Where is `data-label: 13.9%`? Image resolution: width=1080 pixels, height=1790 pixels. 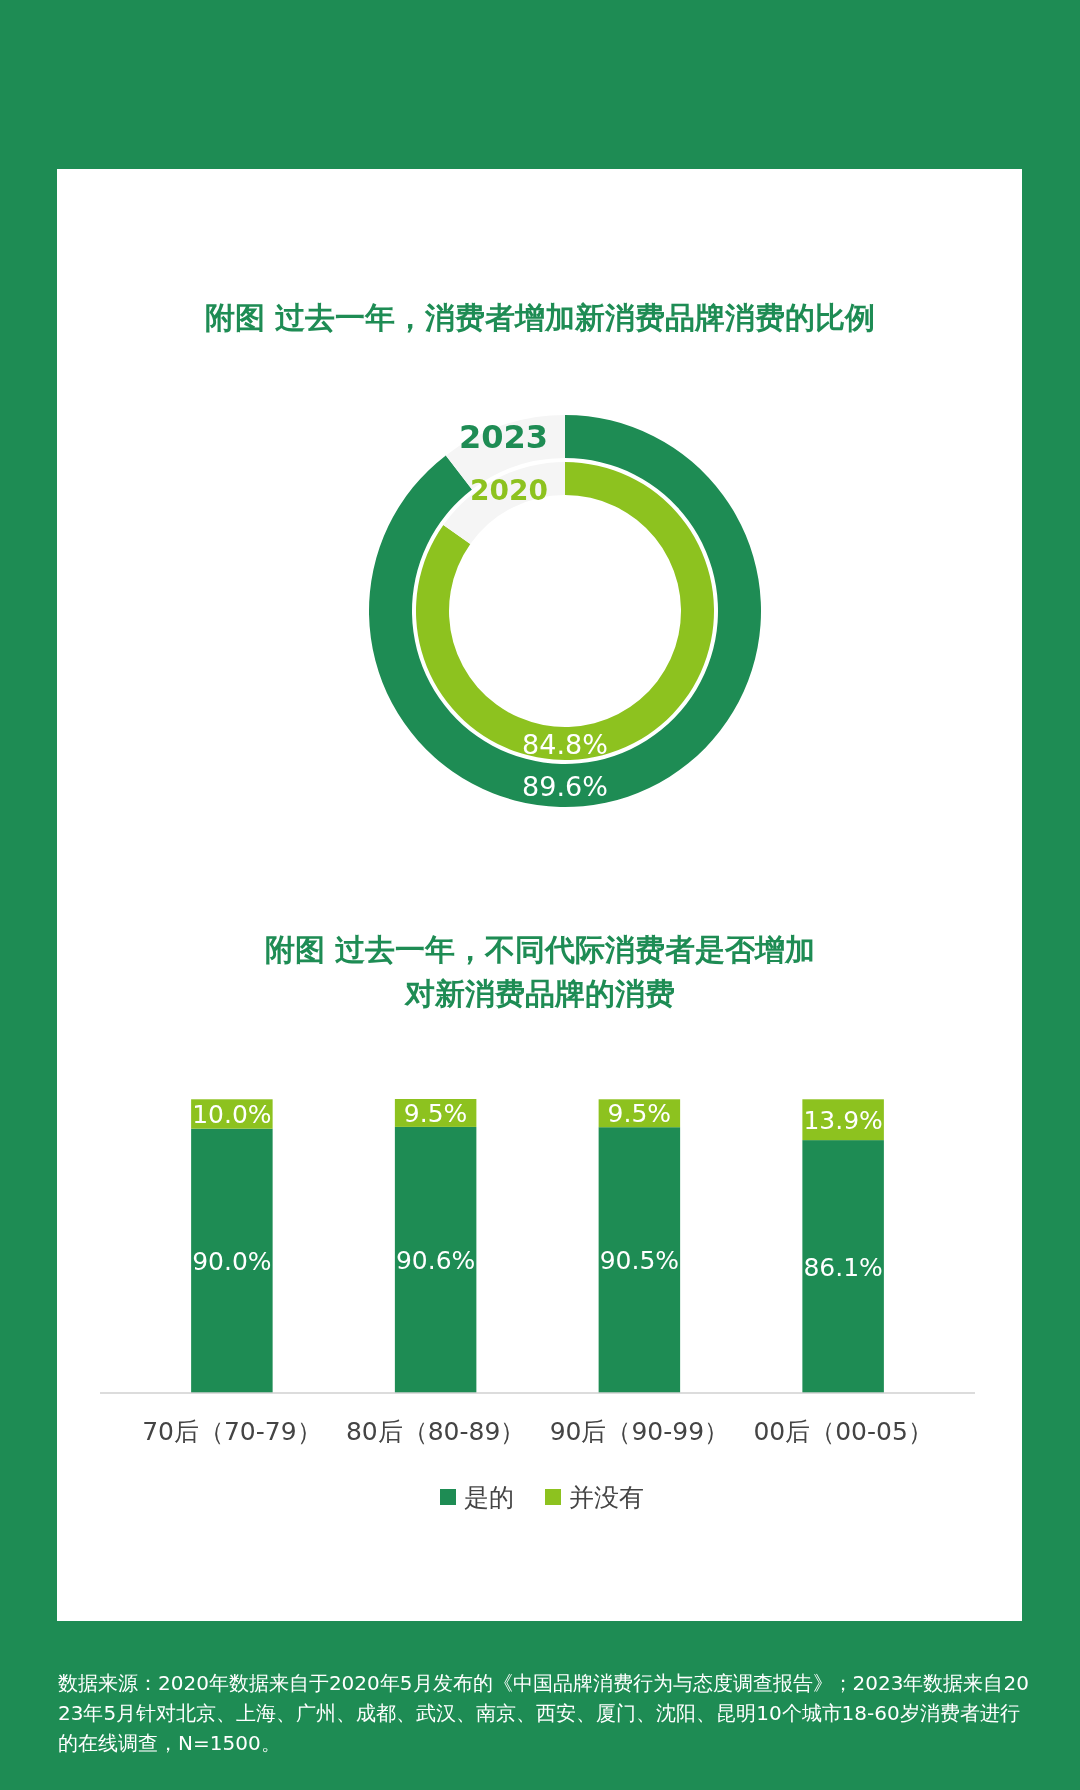
data-label: 13.9% is located at coordinates (843, 1120).